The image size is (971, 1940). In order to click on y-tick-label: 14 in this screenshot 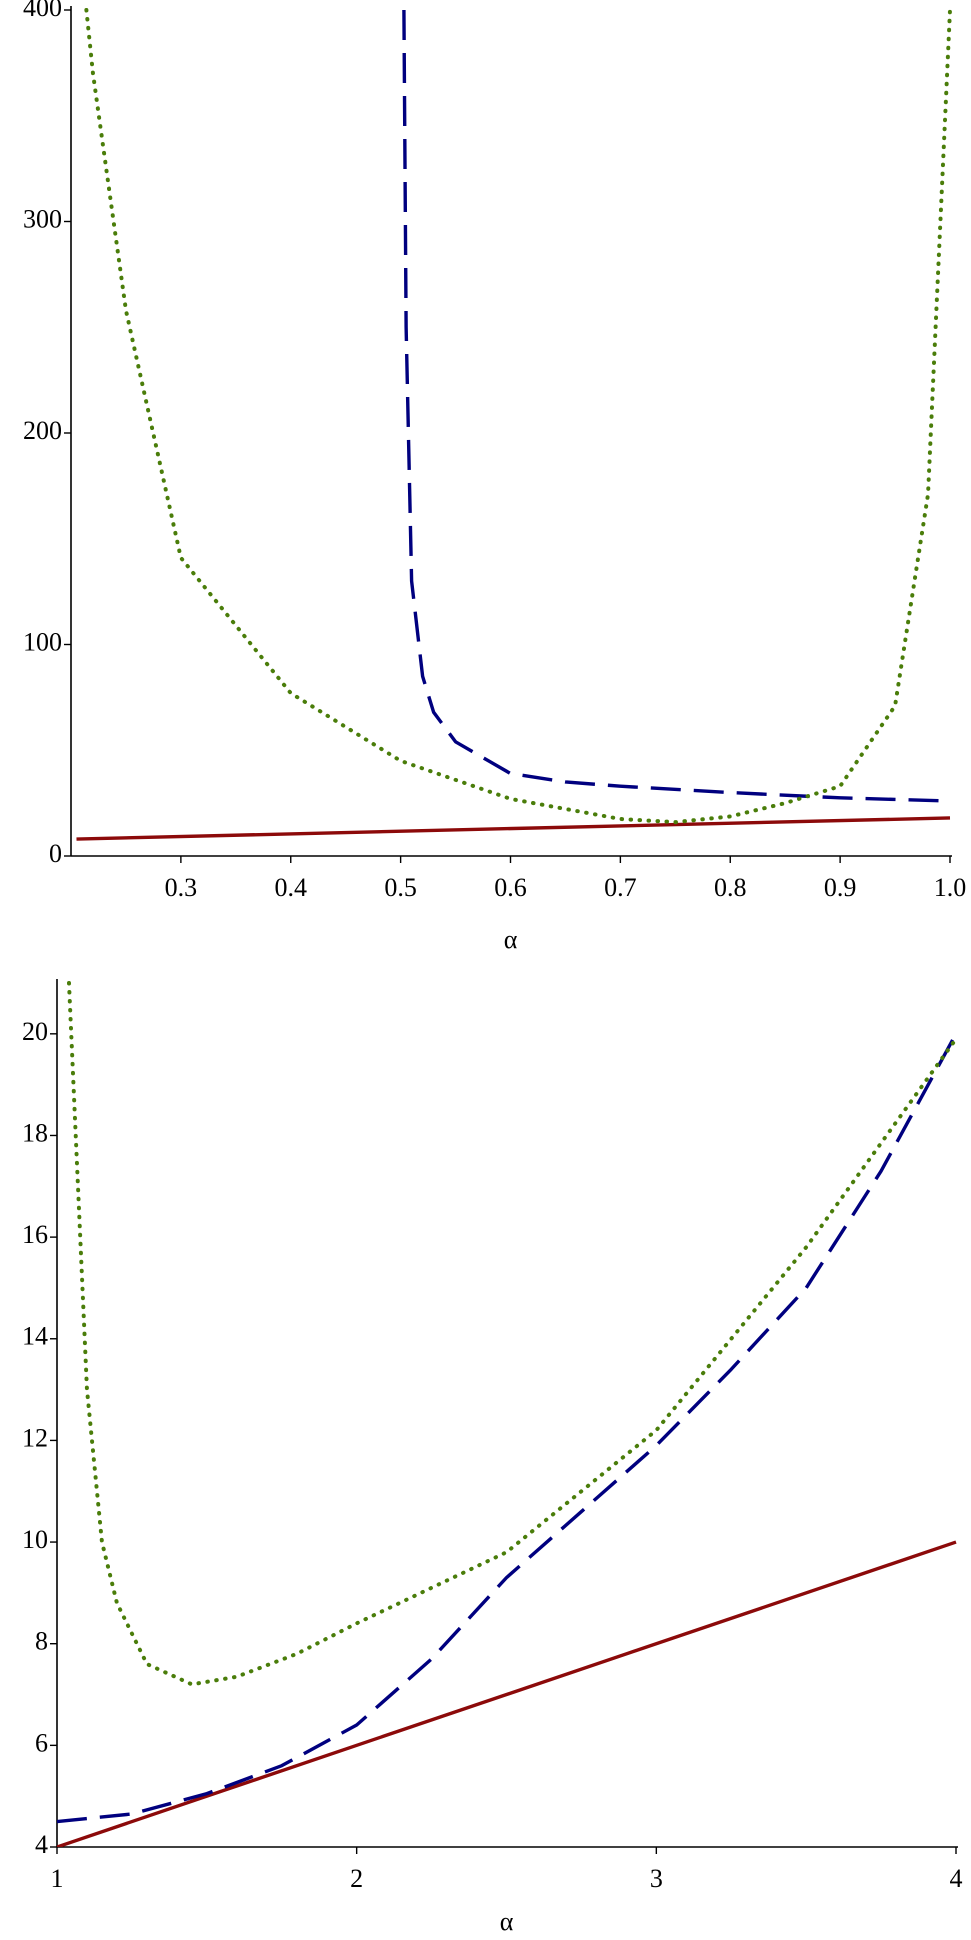, I will do `click(35, 1336)`.